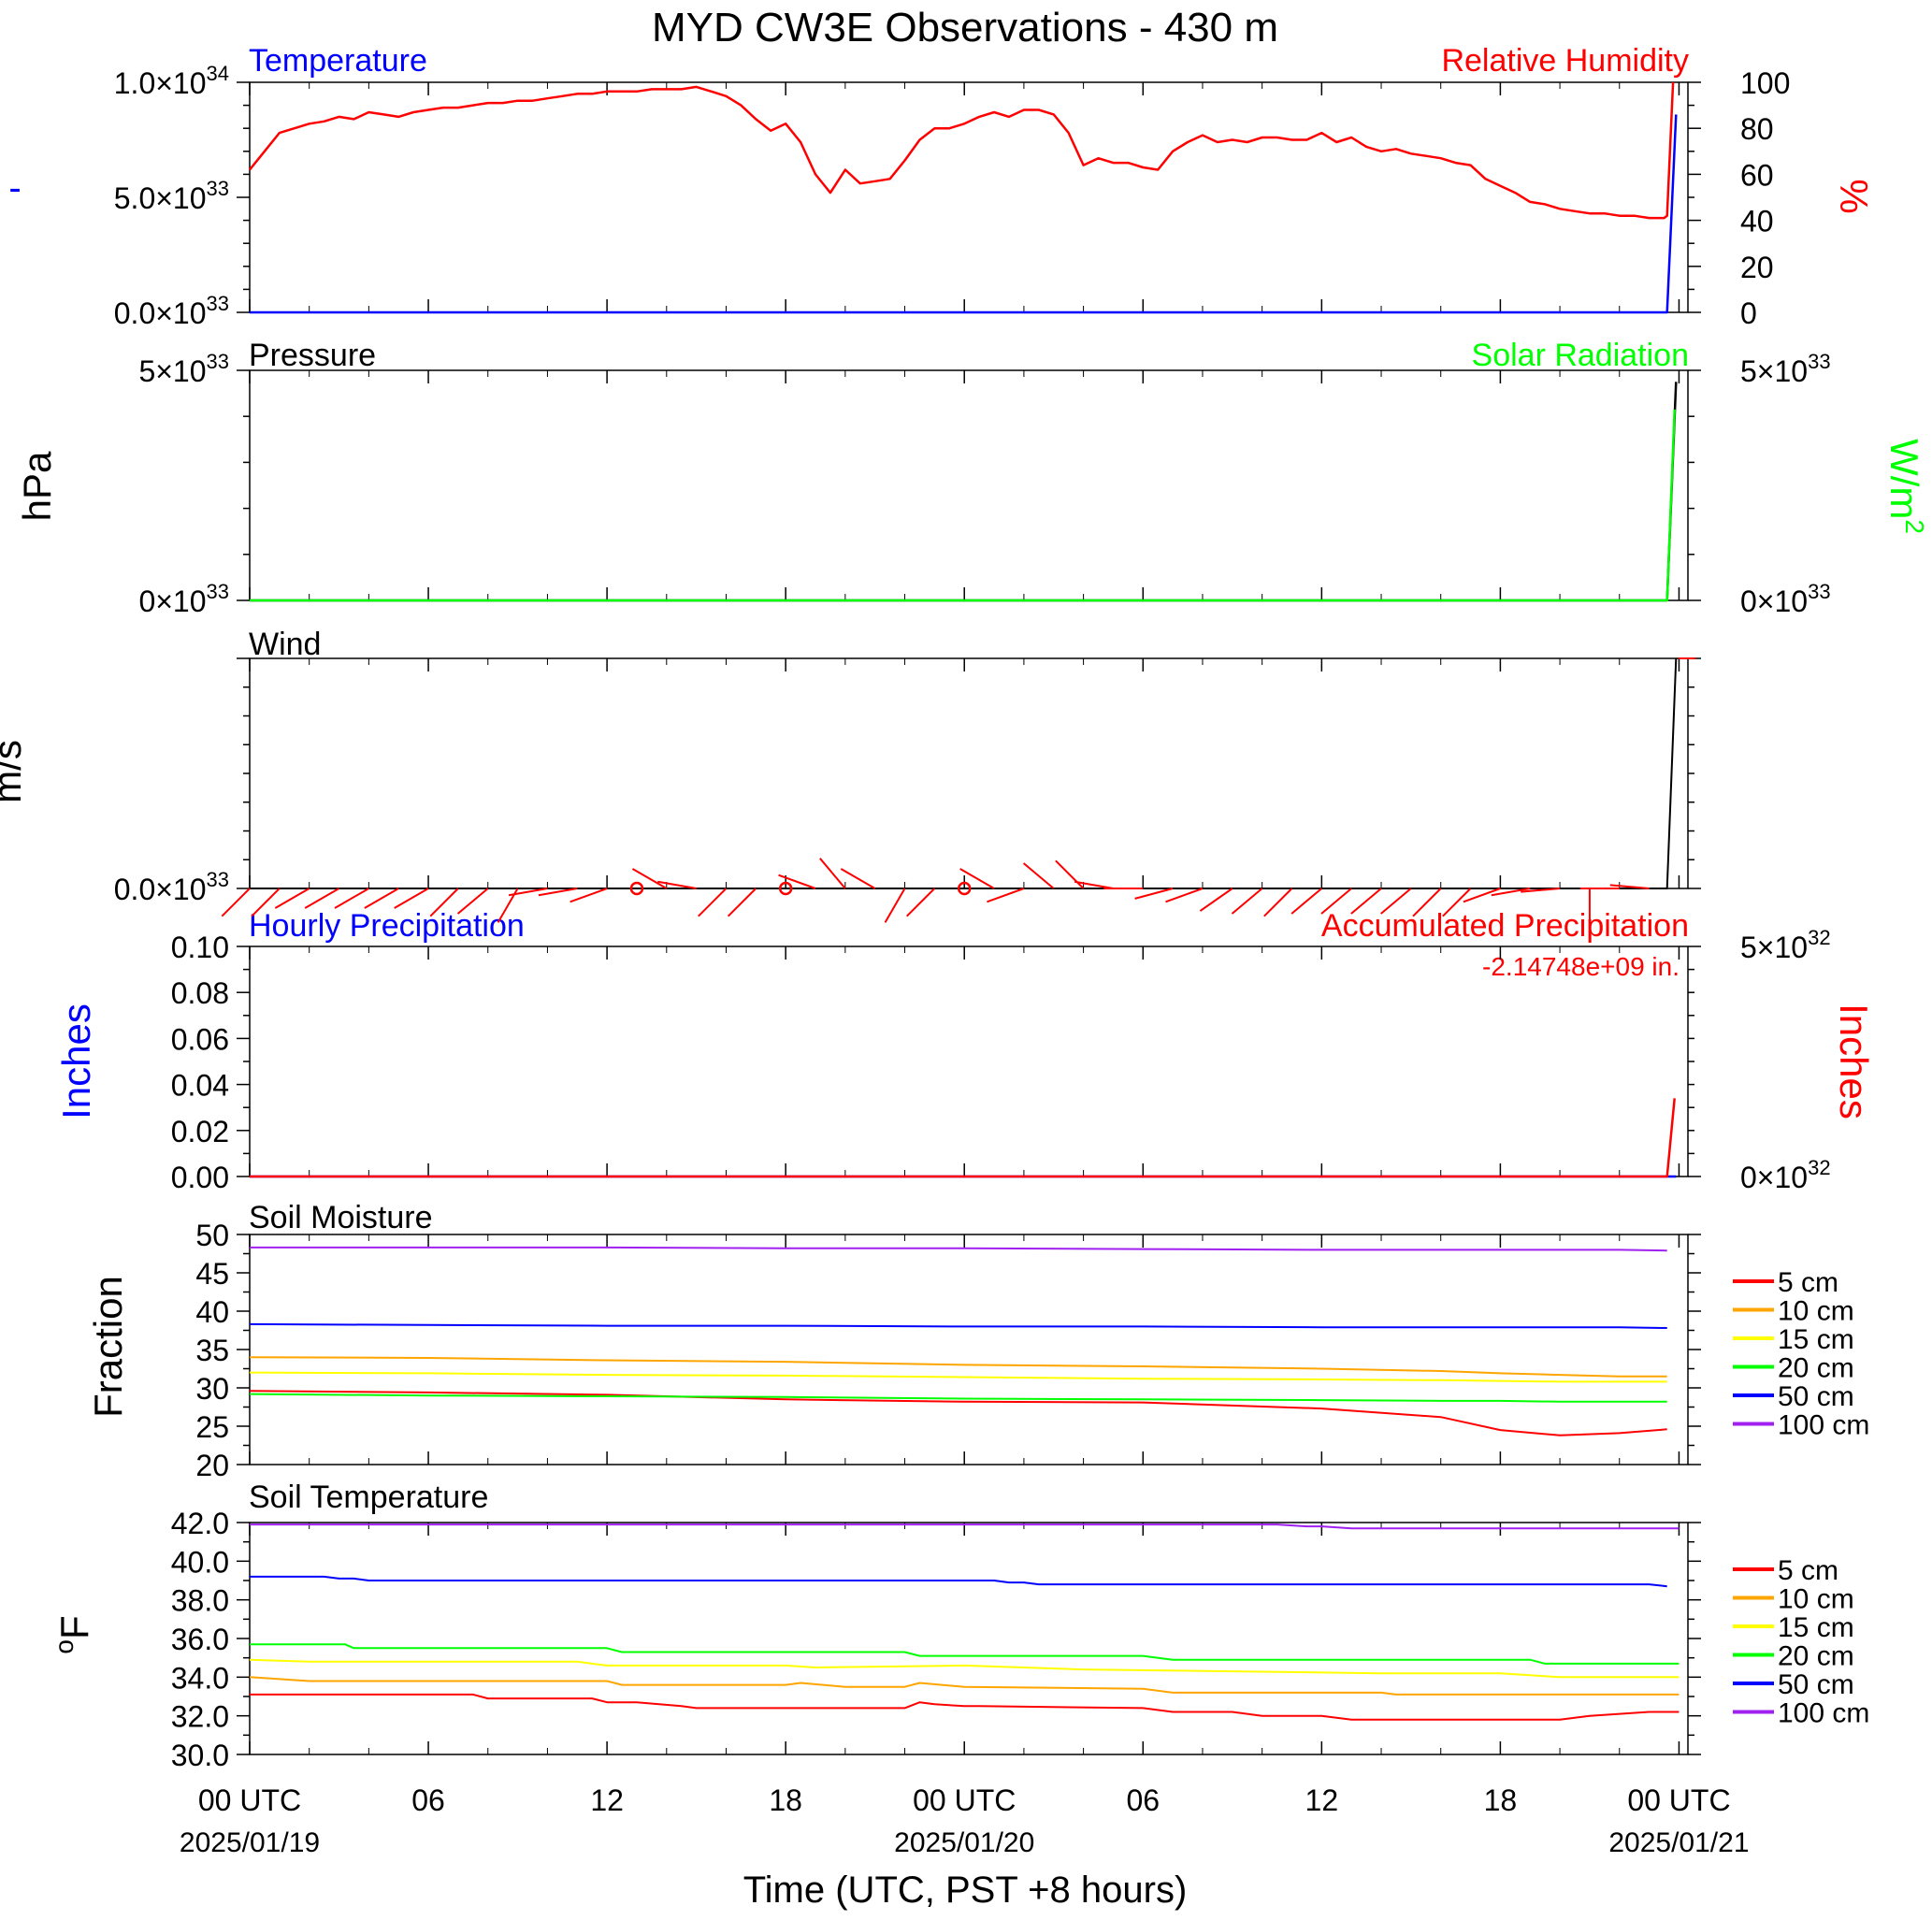  What do you see at coordinates (969, 1061) in the screenshot?
I see `precip-panel-frame` at bounding box center [969, 1061].